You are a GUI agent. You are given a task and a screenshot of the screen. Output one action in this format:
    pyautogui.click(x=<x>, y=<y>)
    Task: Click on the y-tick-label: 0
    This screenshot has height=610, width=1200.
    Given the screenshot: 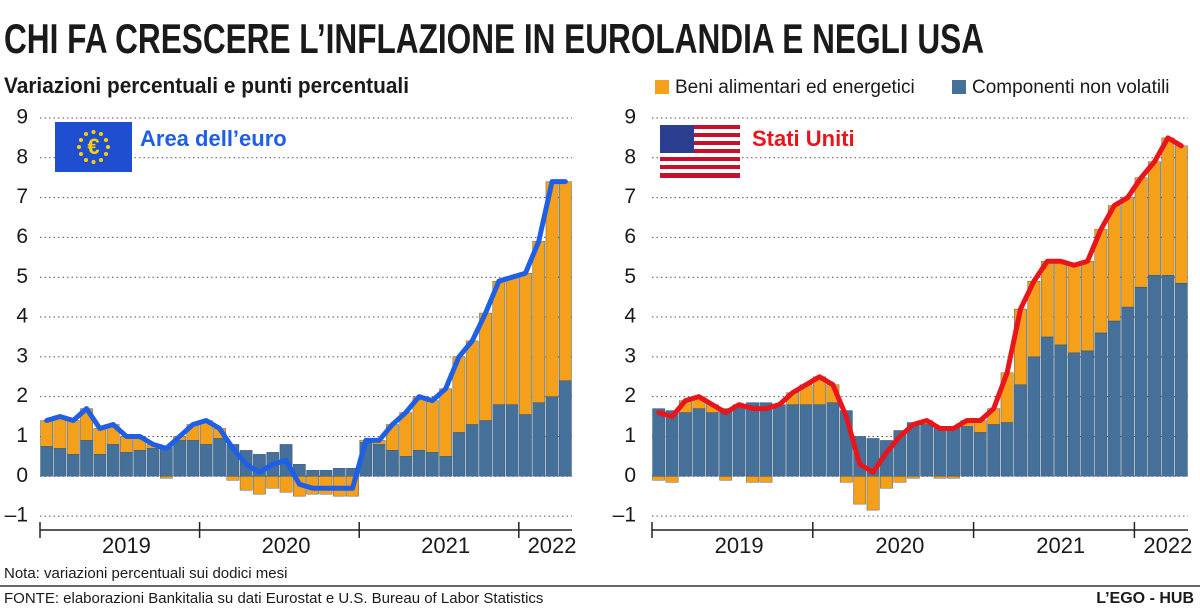 What is the action you would take?
    pyautogui.click(x=630, y=475)
    